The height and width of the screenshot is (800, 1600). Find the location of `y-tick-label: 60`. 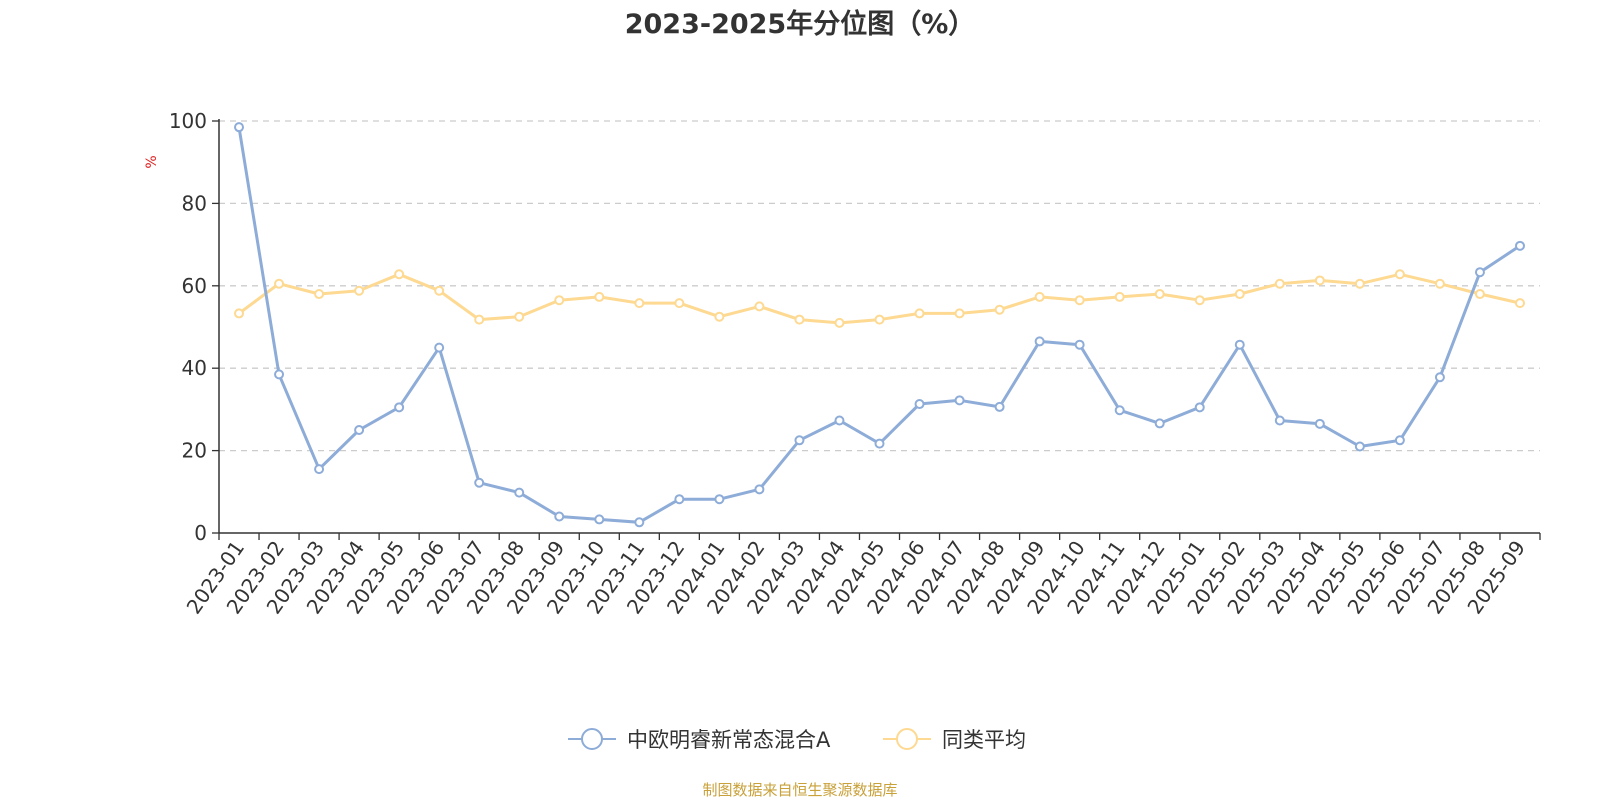

y-tick-label: 60 is located at coordinates (194, 286).